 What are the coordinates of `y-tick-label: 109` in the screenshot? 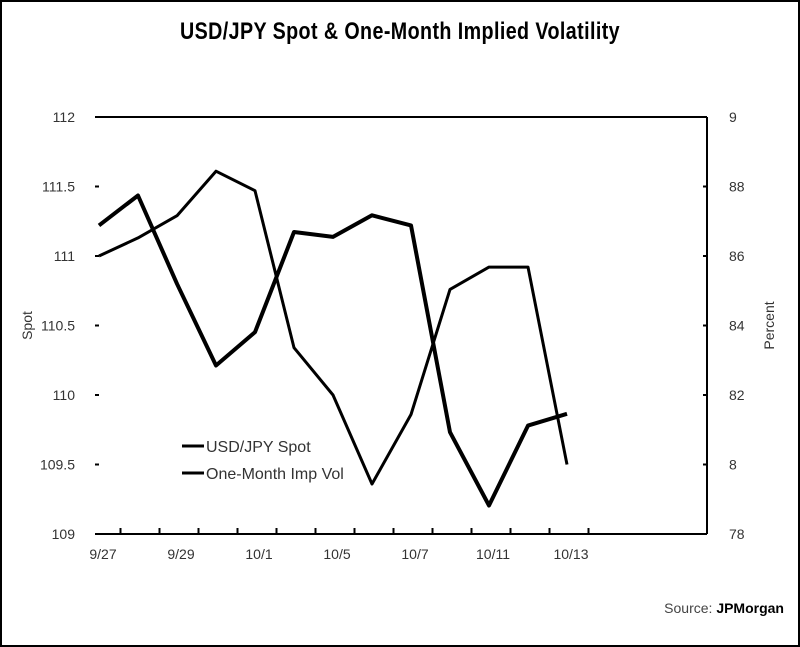 It's located at (64, 534).